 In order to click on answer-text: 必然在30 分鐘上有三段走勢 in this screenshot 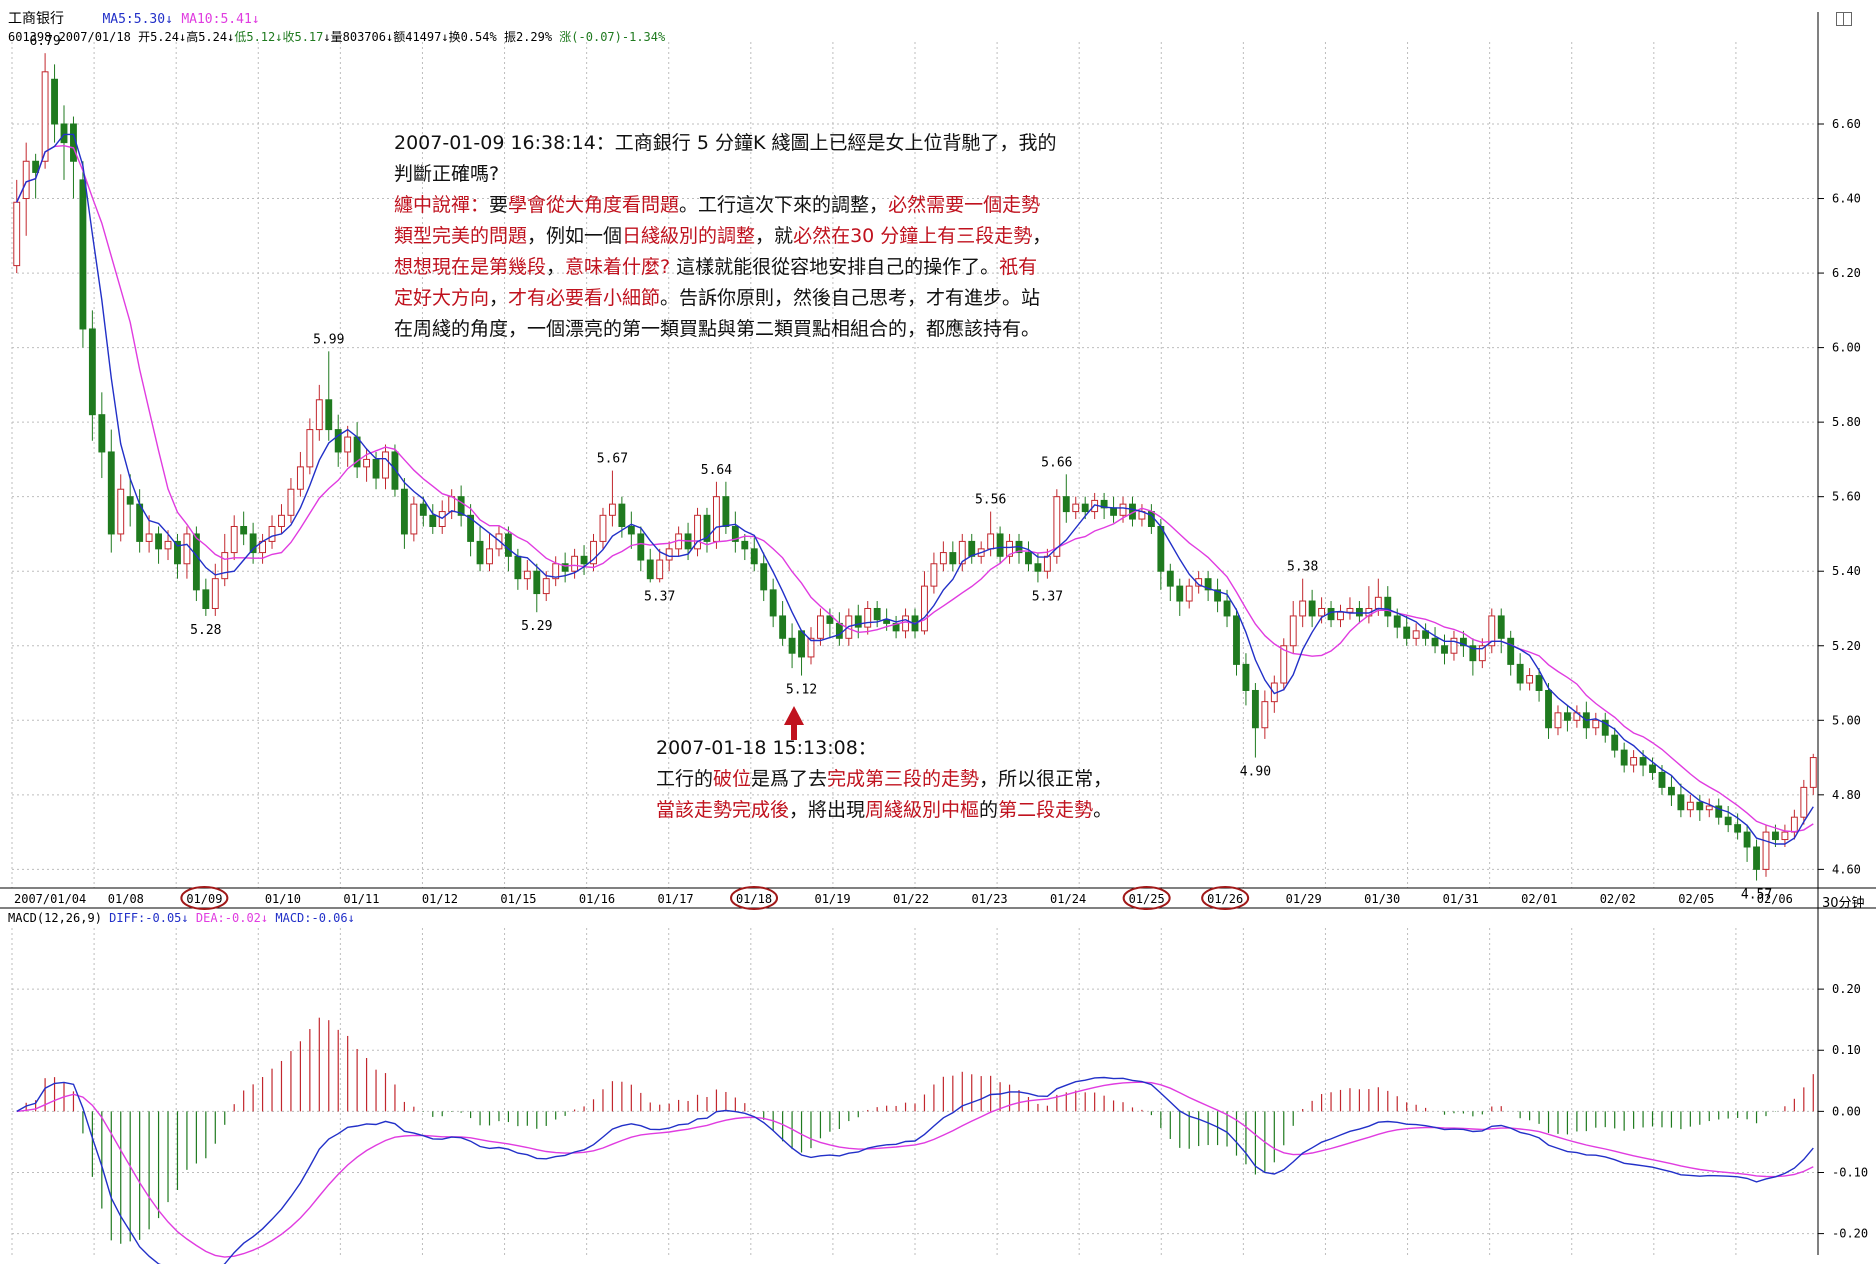, I will do `click(913, 236)`.